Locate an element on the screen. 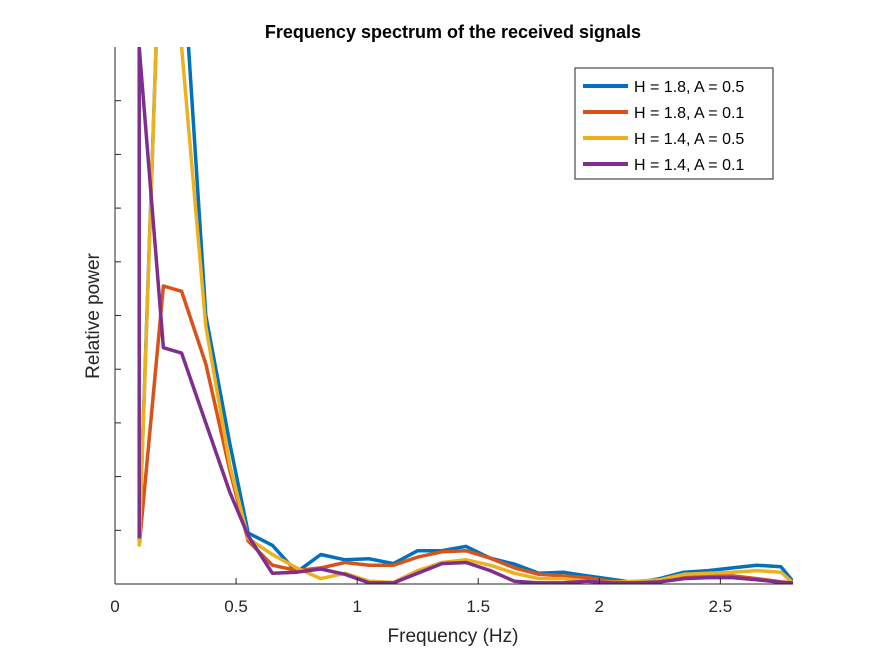 The height and width of the screenshot is (656, 875). x-axis-label: Frequency (Hz) is located at coordinates (453, 636).